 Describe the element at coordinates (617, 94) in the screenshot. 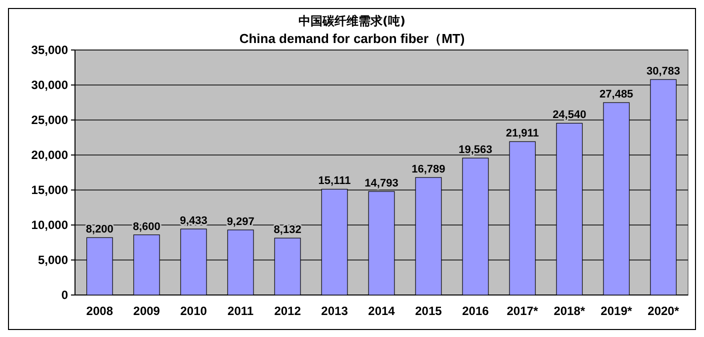

I see `data-label: 27,485` at that location.